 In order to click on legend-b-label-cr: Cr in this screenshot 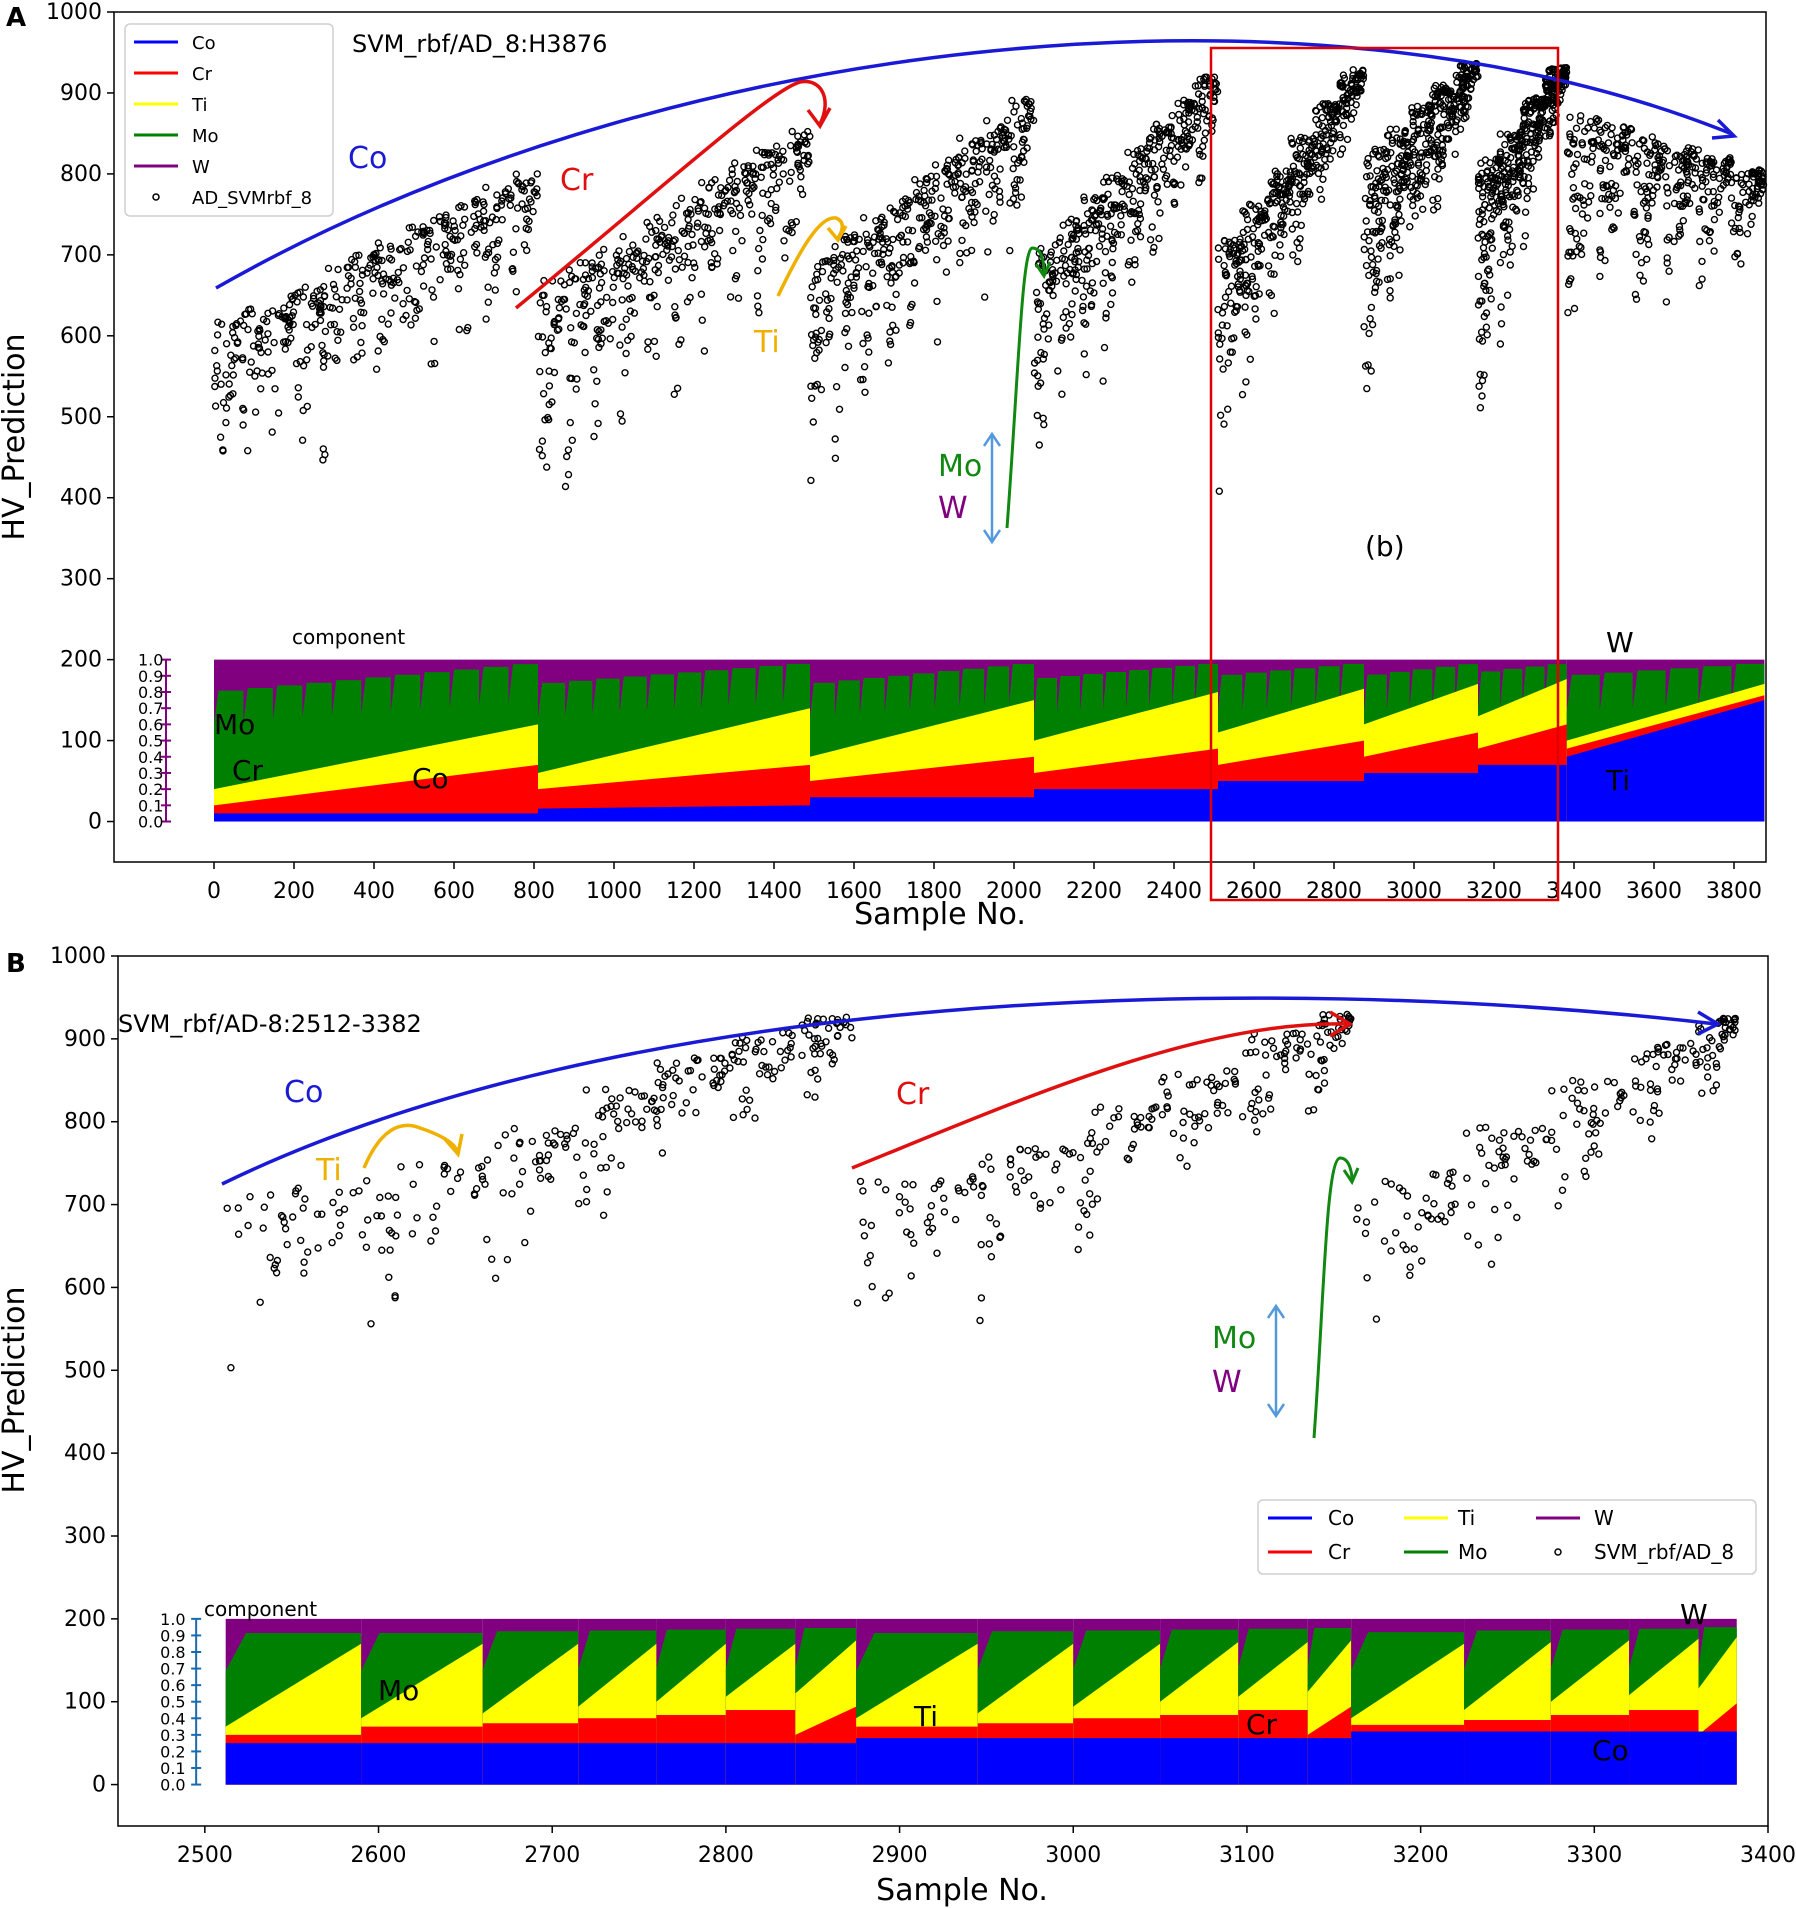, I will do `click(1339, 1552)`.